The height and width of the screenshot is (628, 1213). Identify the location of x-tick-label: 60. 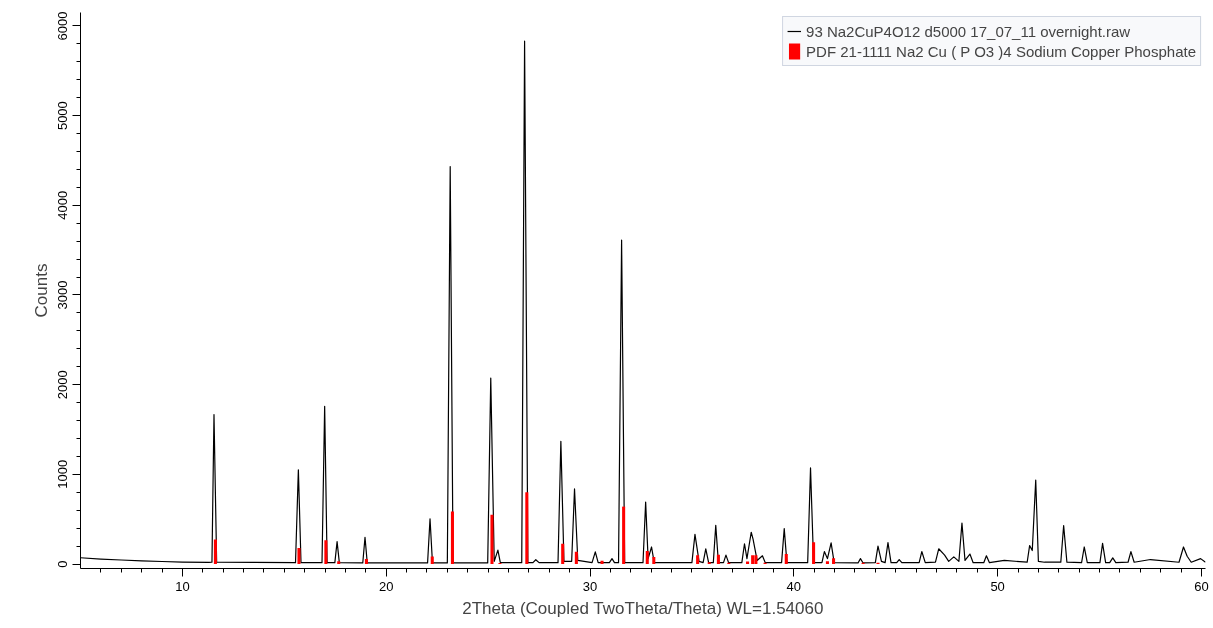
(1201, 586).